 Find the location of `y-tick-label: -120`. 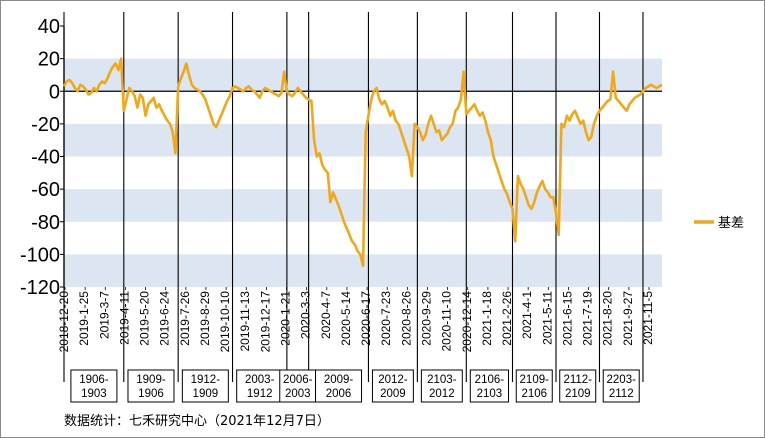

y-tick-label: -120 is located at coordinates (40, 288).